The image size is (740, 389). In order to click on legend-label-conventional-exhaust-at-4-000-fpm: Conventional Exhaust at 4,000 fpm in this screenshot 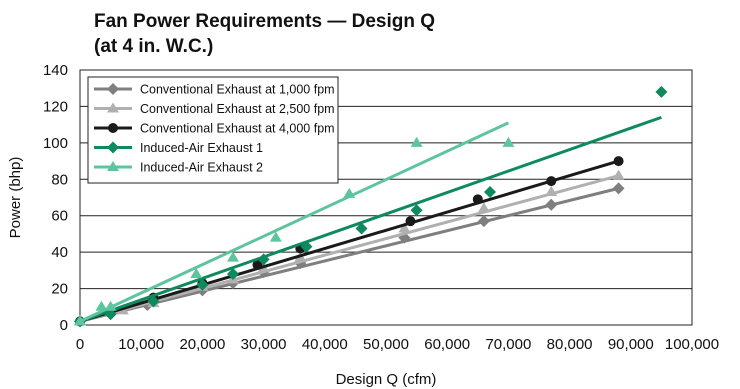, I will do `click(237, 129)`.